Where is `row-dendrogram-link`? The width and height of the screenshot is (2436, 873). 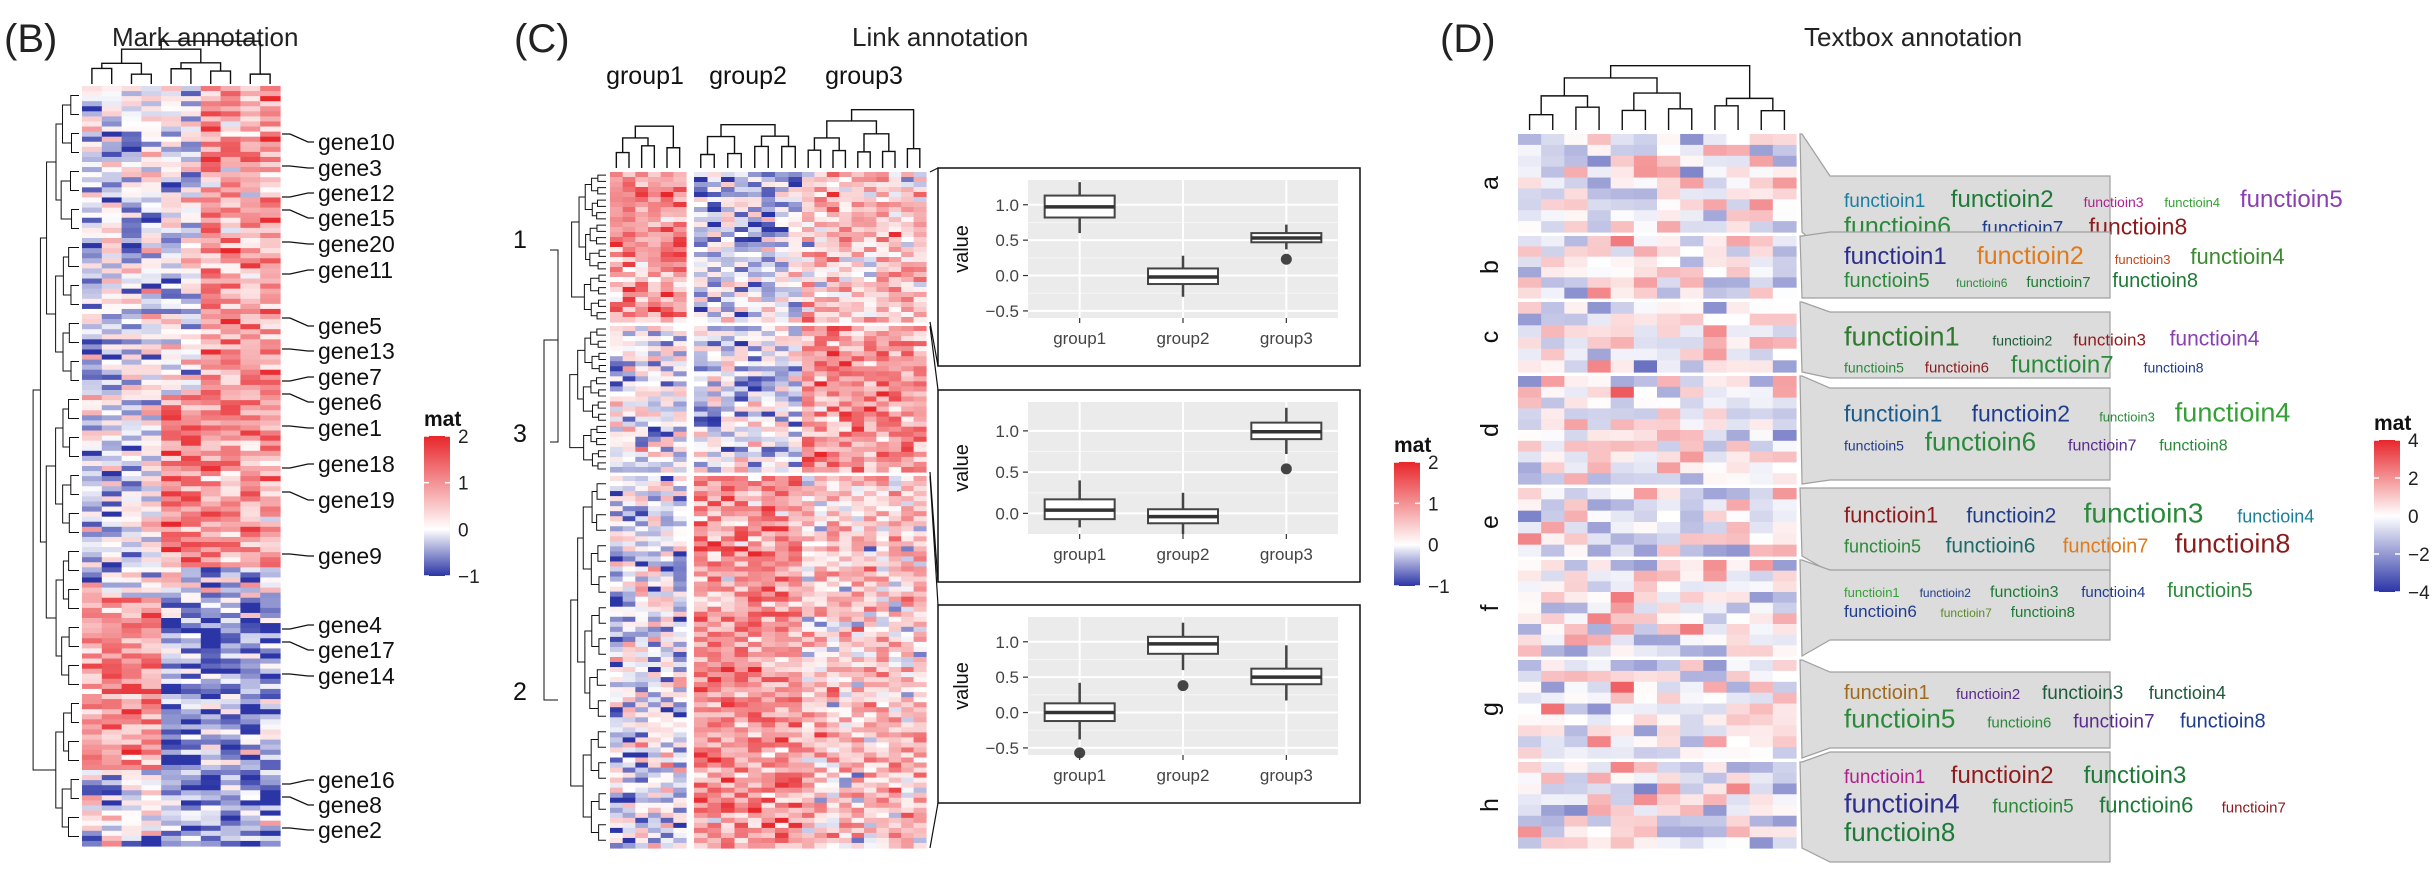
row-dendrogram-link is located at coordinates (593, 234).